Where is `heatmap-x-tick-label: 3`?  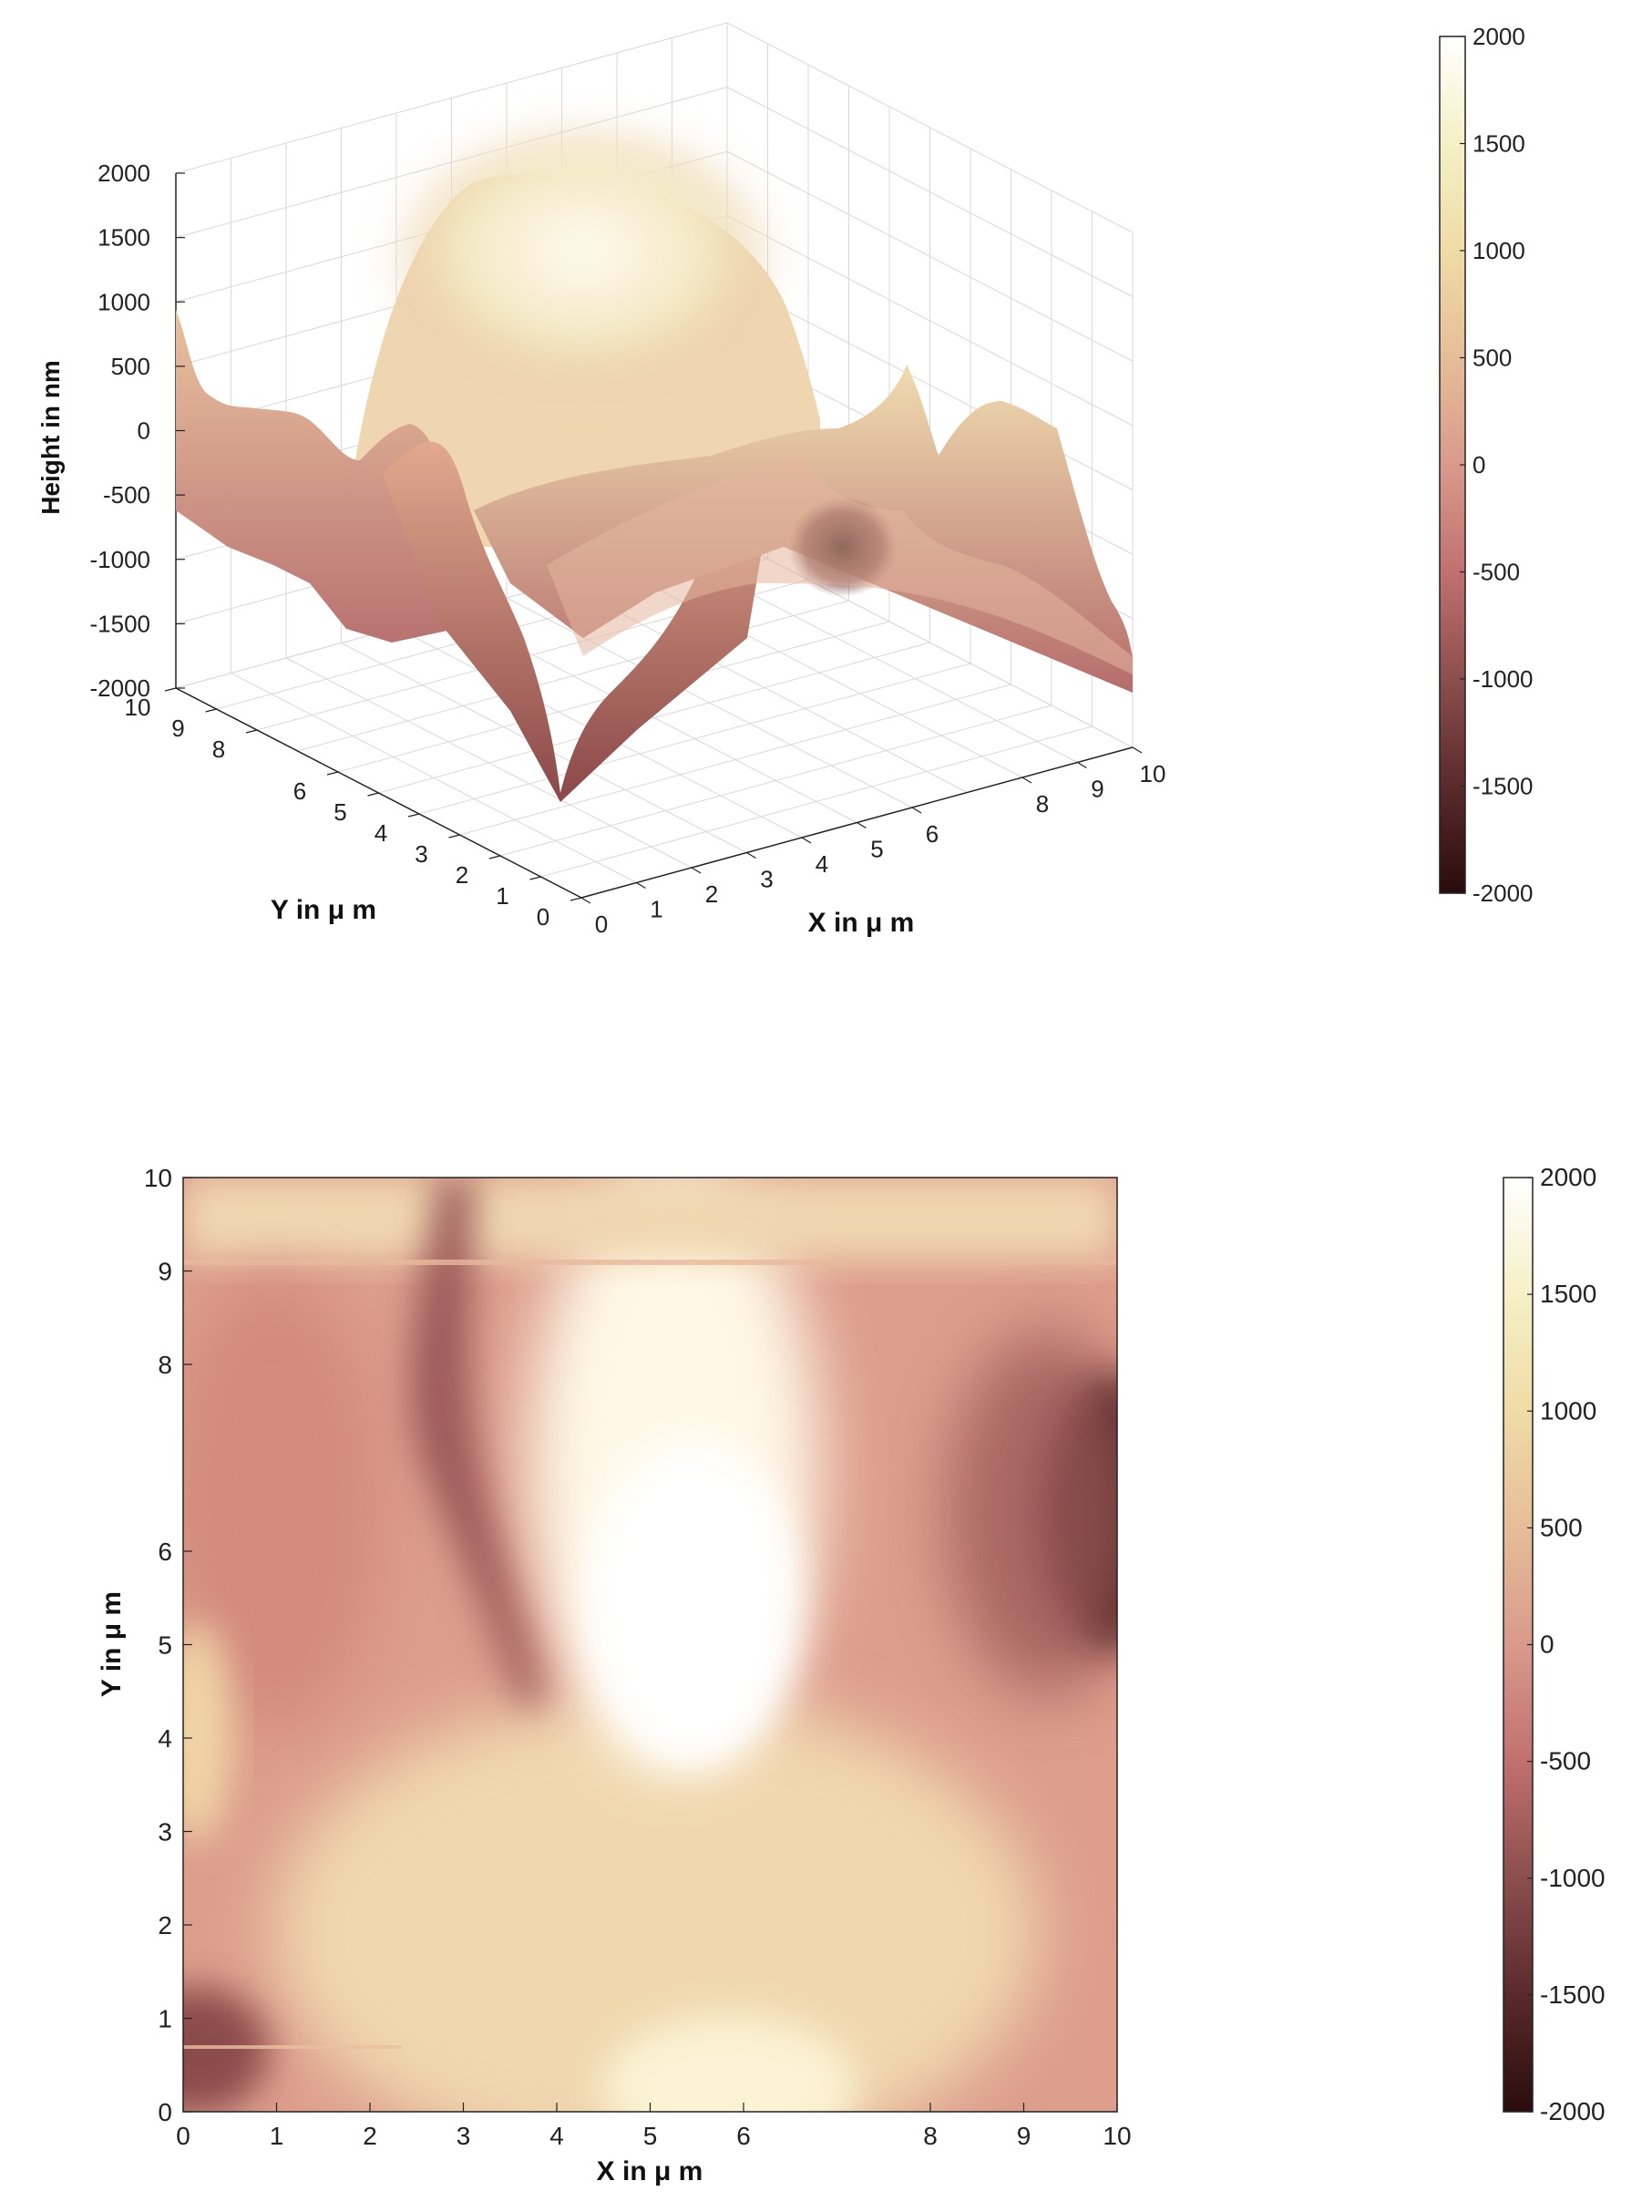
heatmap-x-tick-label: 3 is located at coordinates (464, 2136).